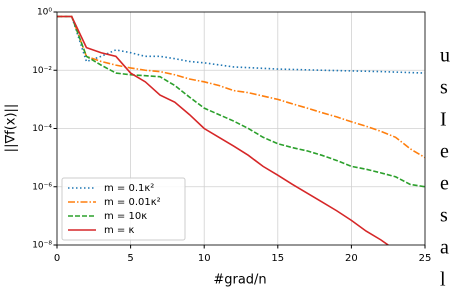  I want to click on y-tick-label: 10⁰, so click(44, 13).